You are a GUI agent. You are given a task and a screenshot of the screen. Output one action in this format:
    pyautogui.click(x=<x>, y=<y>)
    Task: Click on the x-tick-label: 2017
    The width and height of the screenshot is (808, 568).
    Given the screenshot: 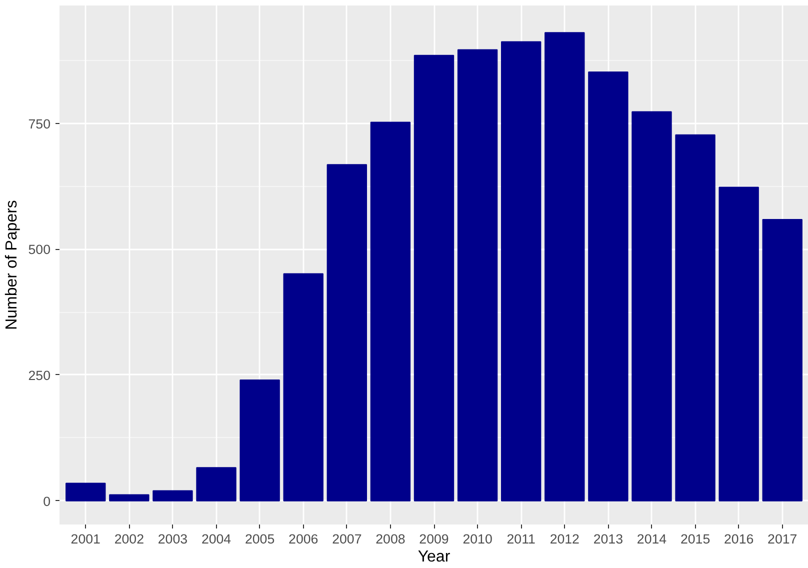 What is the action you would take?
    pyautogui.click(x=783, y=539)
    